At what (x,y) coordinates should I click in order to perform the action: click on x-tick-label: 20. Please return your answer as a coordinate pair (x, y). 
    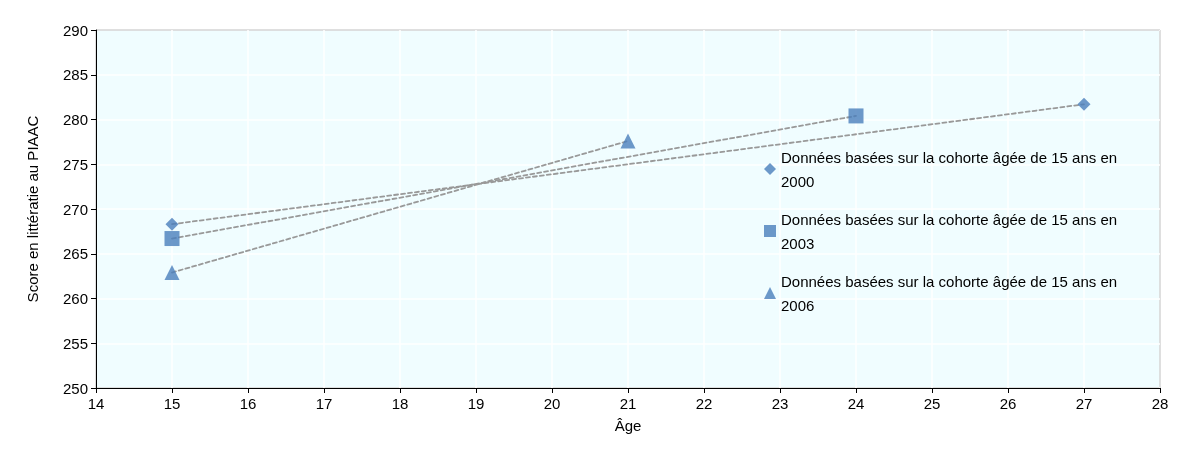
    Looking at the image, I should click on (552, 403).